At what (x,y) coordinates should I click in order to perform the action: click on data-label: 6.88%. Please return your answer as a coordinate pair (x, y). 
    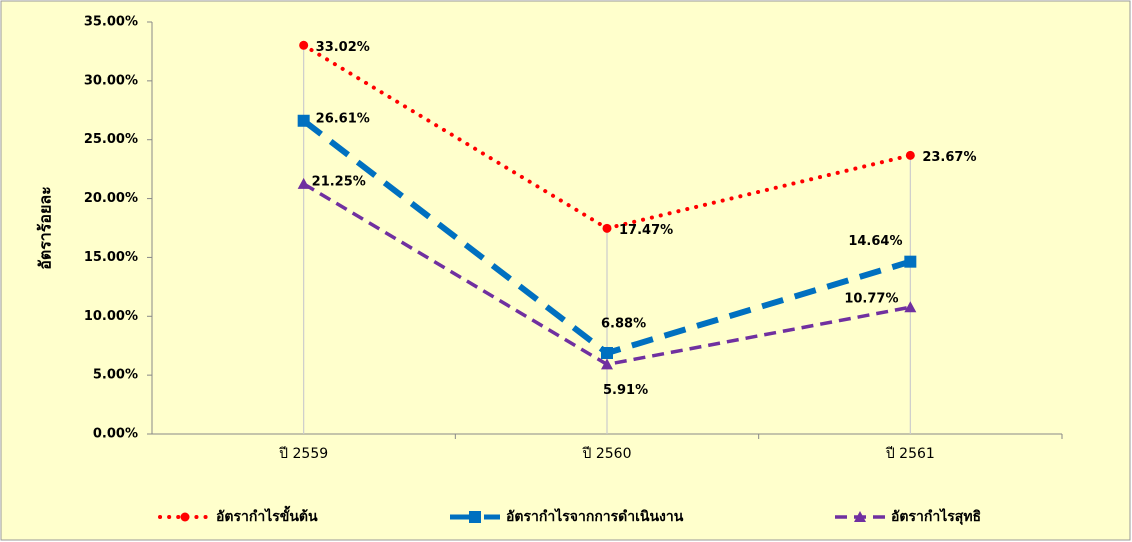
    Looking at the image, I should click on (623, 324).